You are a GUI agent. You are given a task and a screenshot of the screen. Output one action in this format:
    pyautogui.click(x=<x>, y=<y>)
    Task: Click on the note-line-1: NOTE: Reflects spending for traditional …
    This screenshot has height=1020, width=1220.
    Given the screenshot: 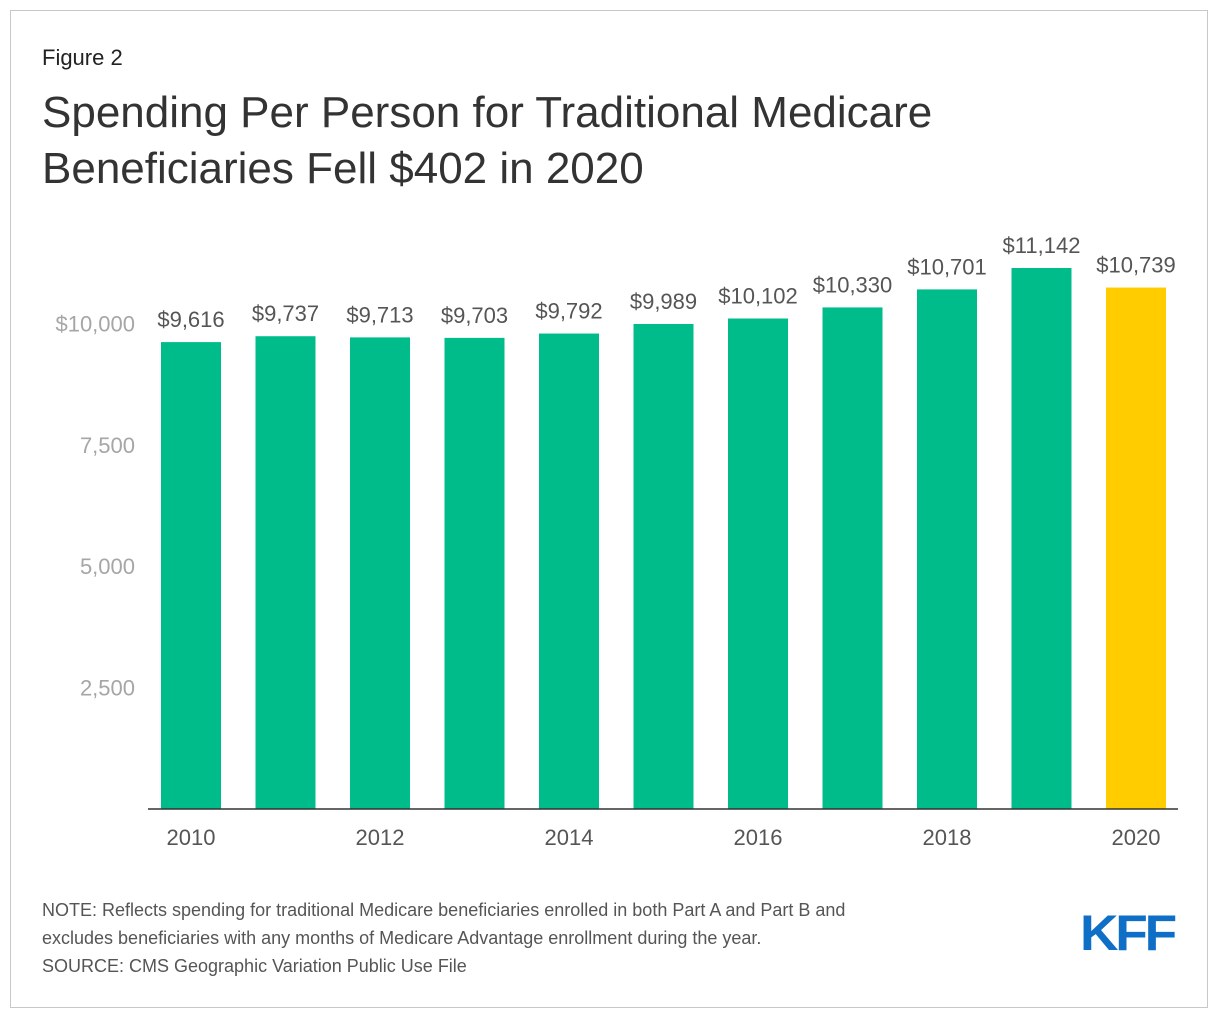 What is the action you would take?
    pyautogui.click(x=444, y=910)
    